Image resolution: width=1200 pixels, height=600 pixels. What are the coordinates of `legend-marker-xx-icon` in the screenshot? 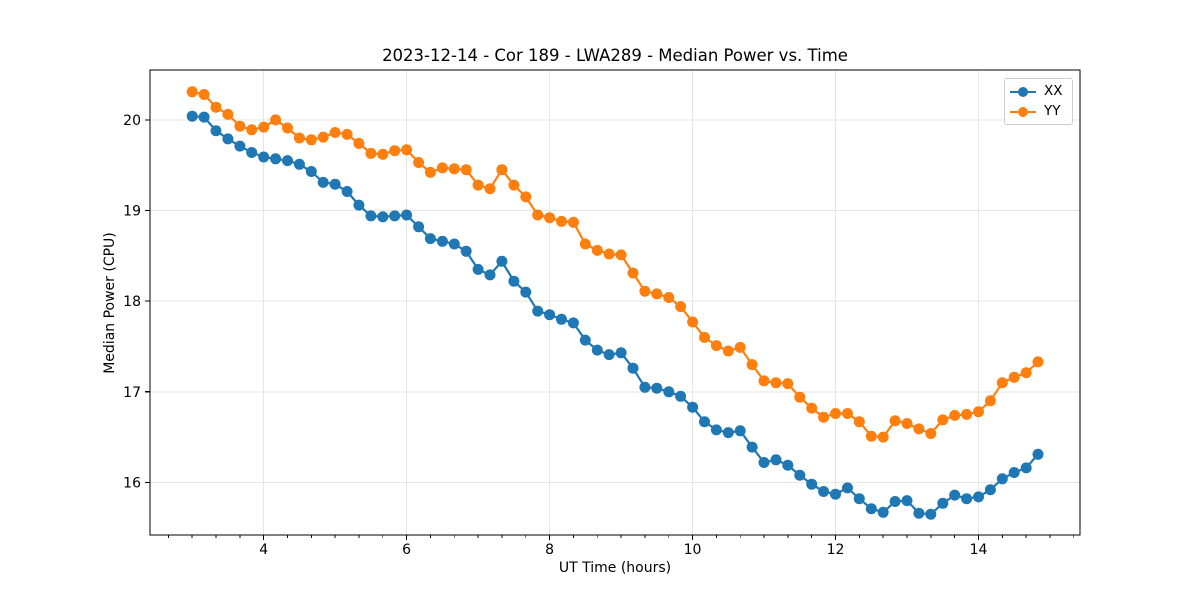 It's located at (1023, 91).